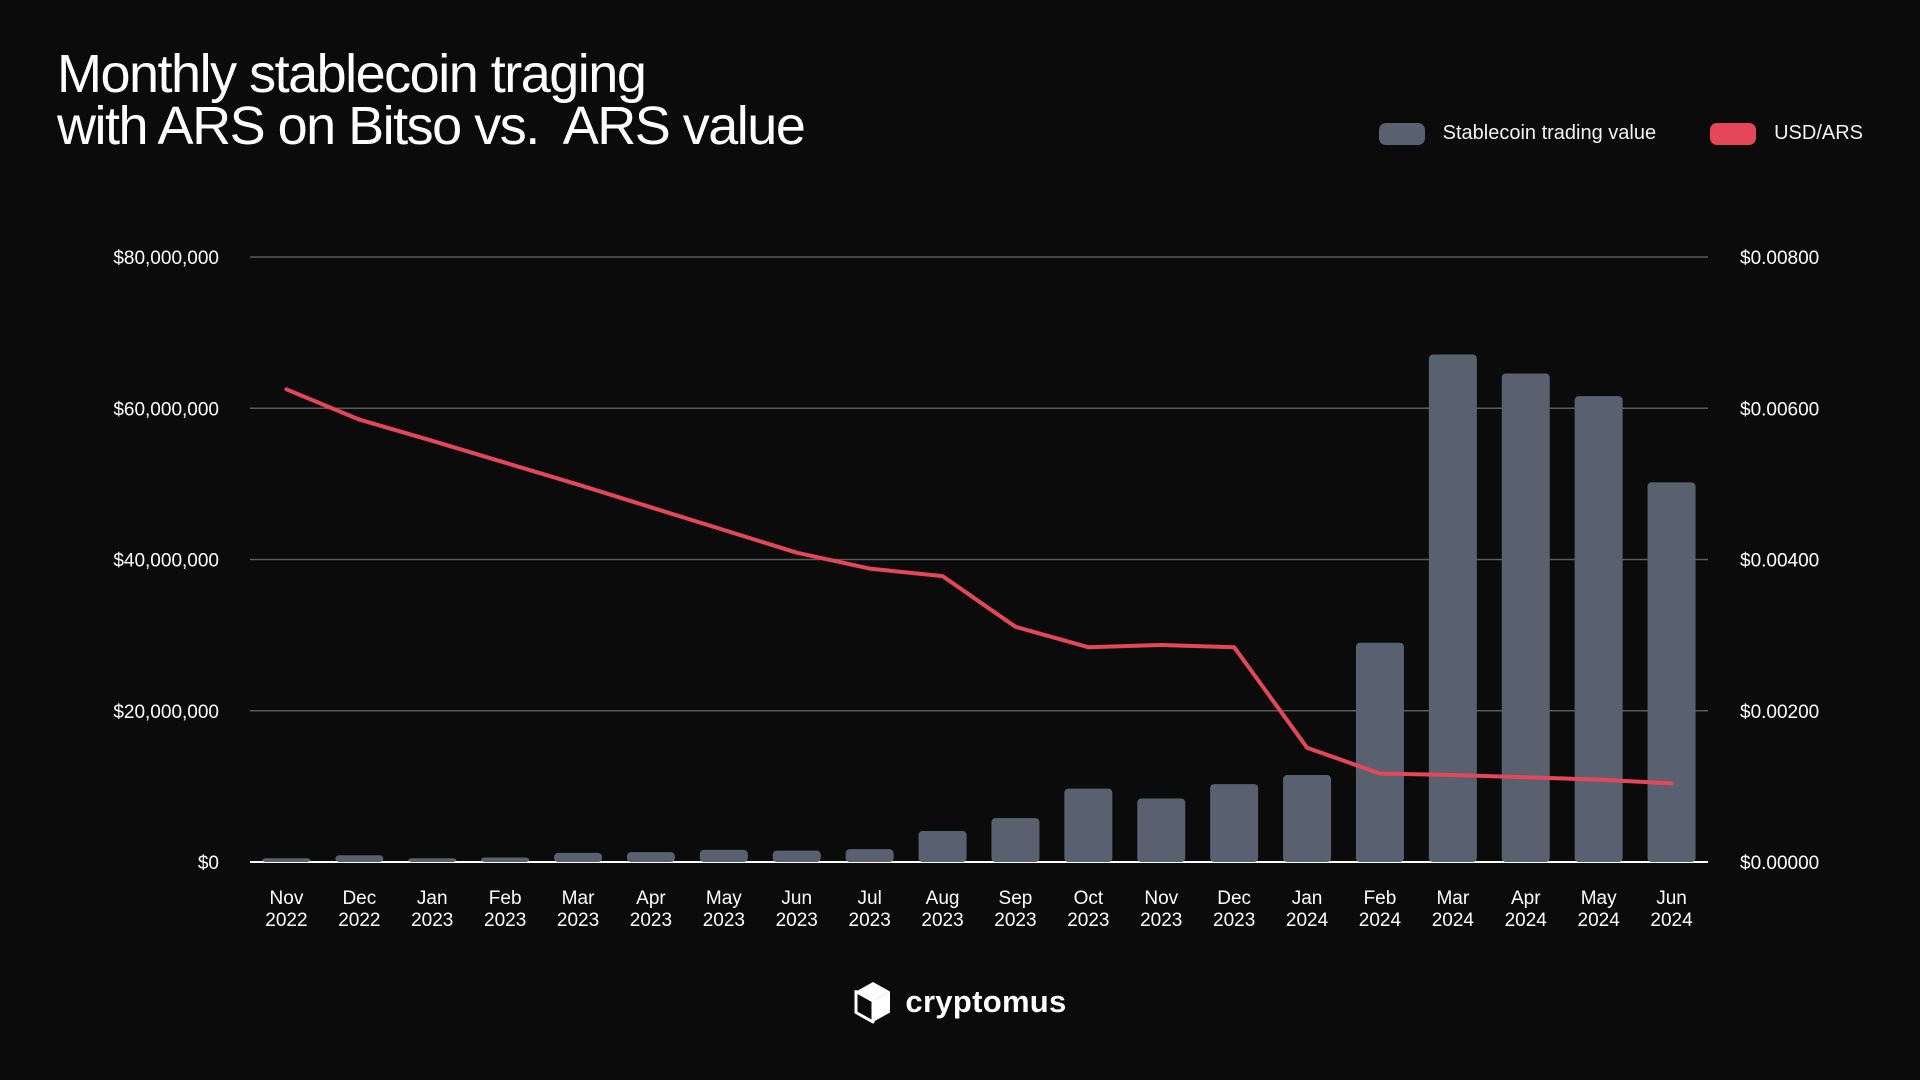 Image resolution: width=1920 pixels, height=1080 pixels. Describe the element at coordinates (286, 909) in the screenshot. I see `x-tick-label: Nov 2022` at that location.